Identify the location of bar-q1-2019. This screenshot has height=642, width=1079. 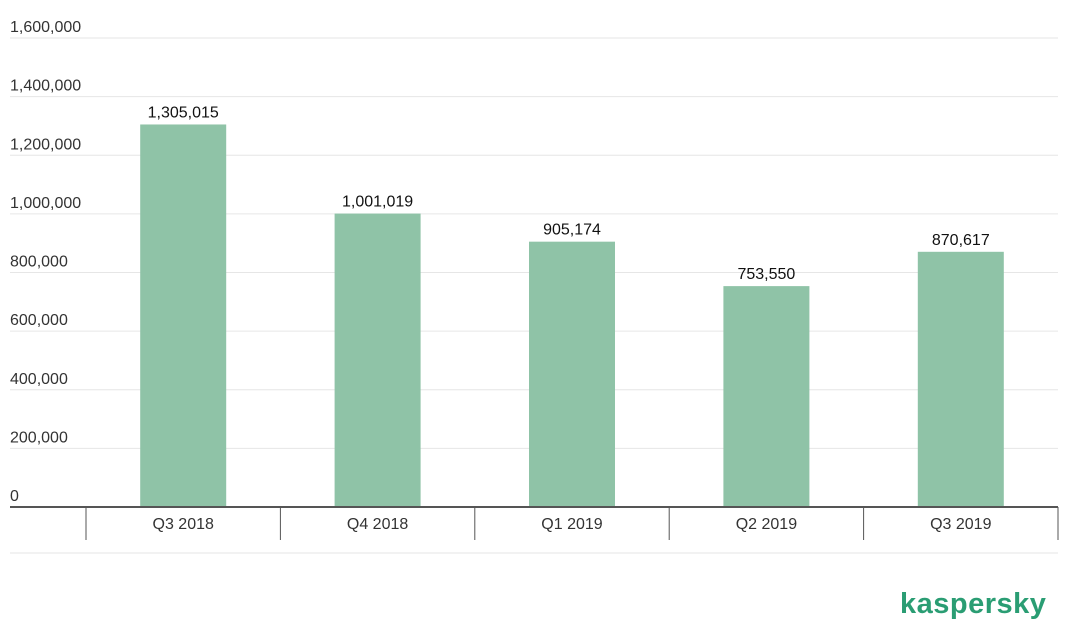
(572, 374).